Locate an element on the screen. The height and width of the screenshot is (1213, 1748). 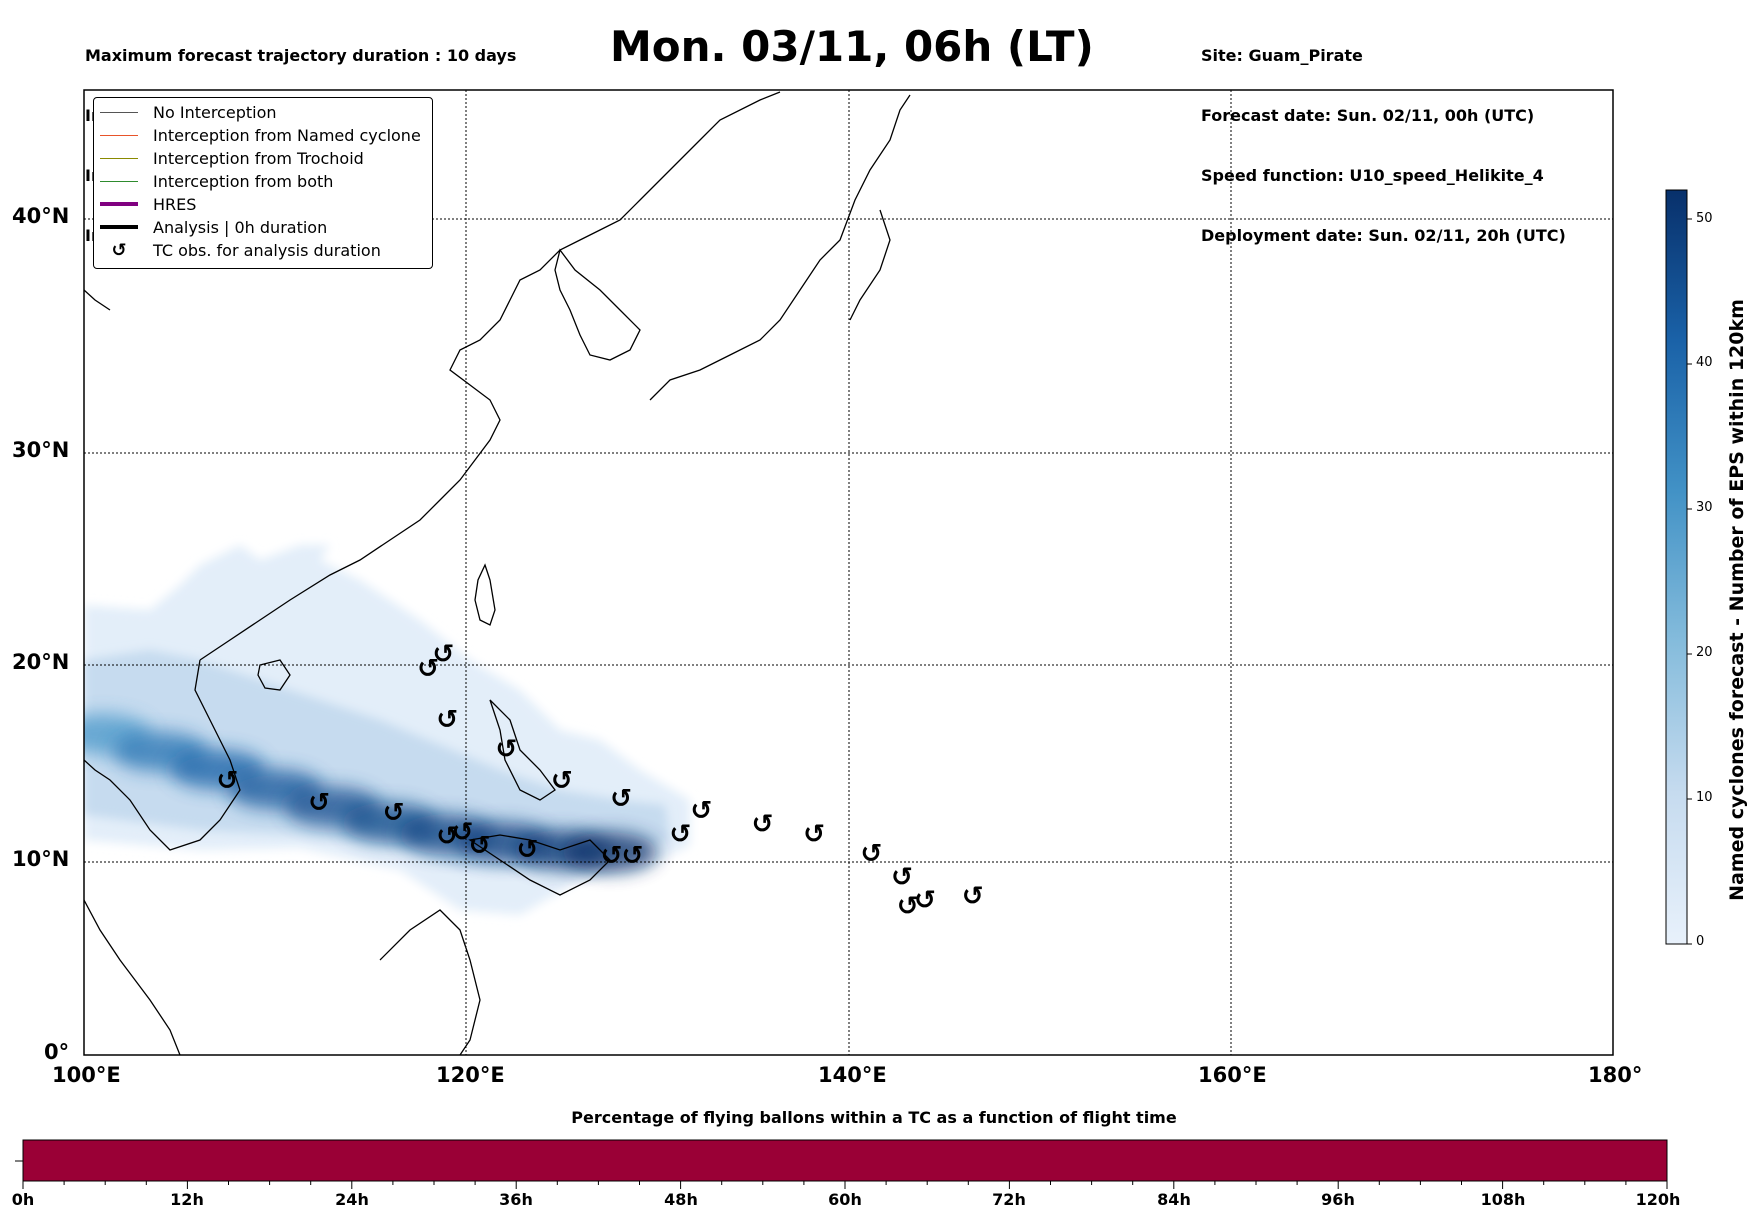
legend-label: Analysis | 0h duration is located at coordinates (240, 227).